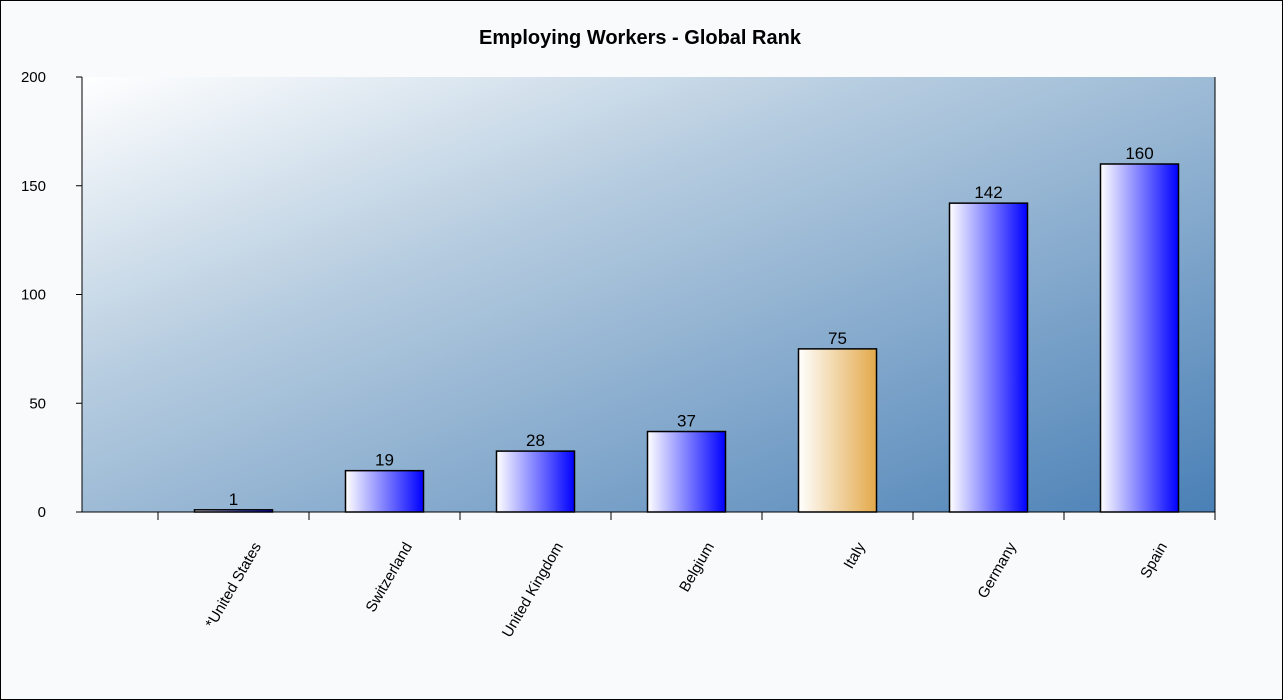 This screenshot has width=1283, height=700. I want to click on y-tick-label: 100, so click(33, 295).